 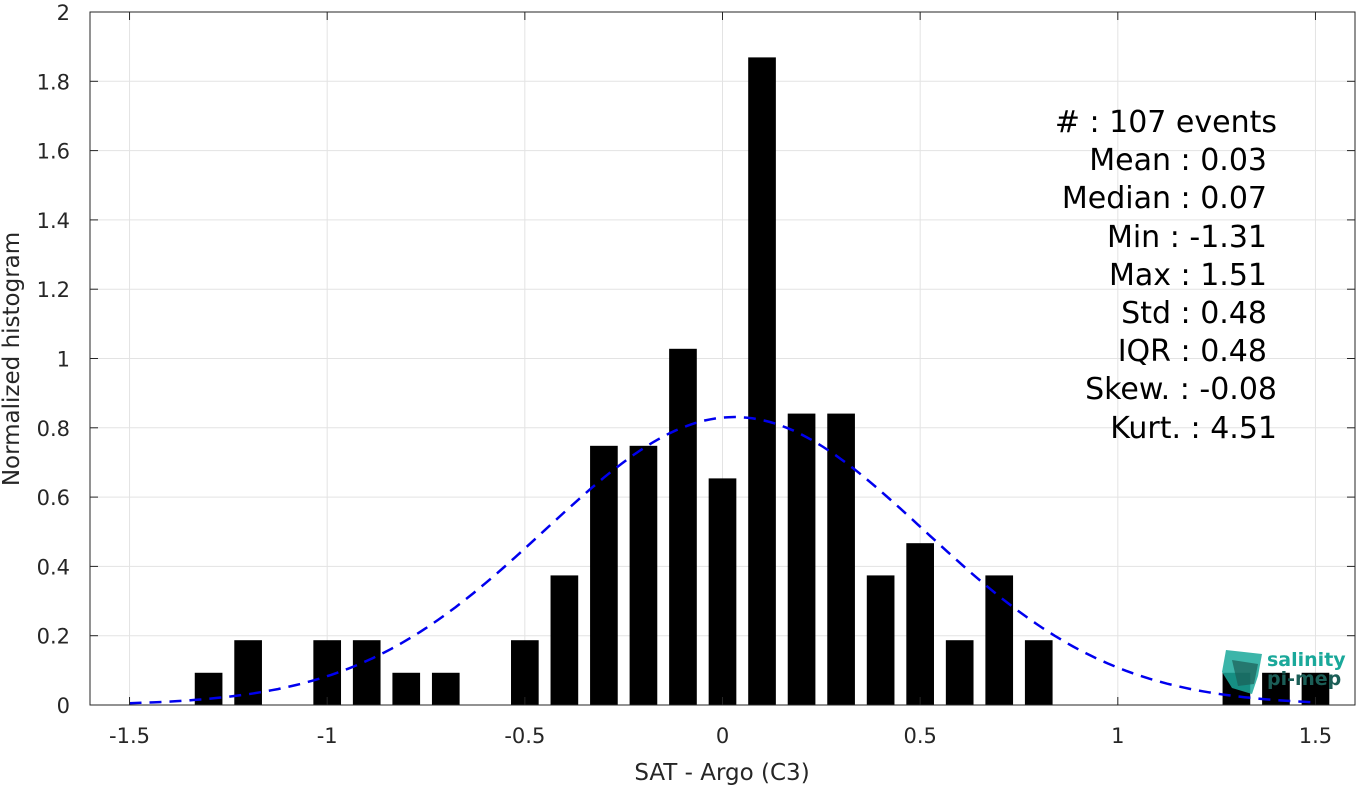 I want to click on y-tick-label: 1.8, so click(x=53, y=82).